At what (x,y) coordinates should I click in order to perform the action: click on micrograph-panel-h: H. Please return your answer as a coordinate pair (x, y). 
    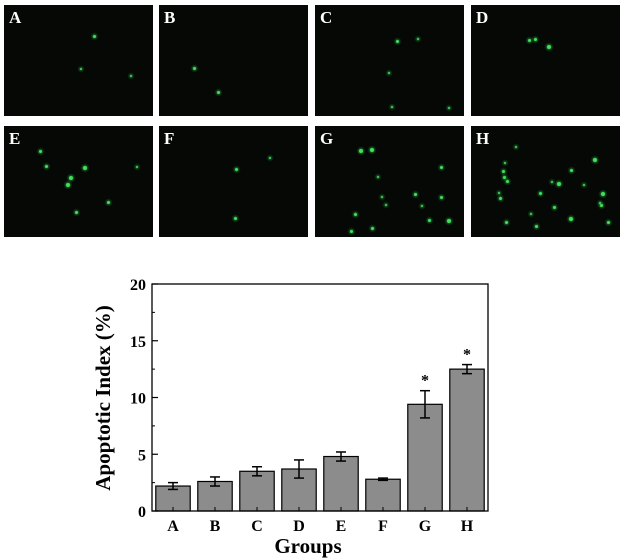
    Looking at the image, I should click on (545, 181).